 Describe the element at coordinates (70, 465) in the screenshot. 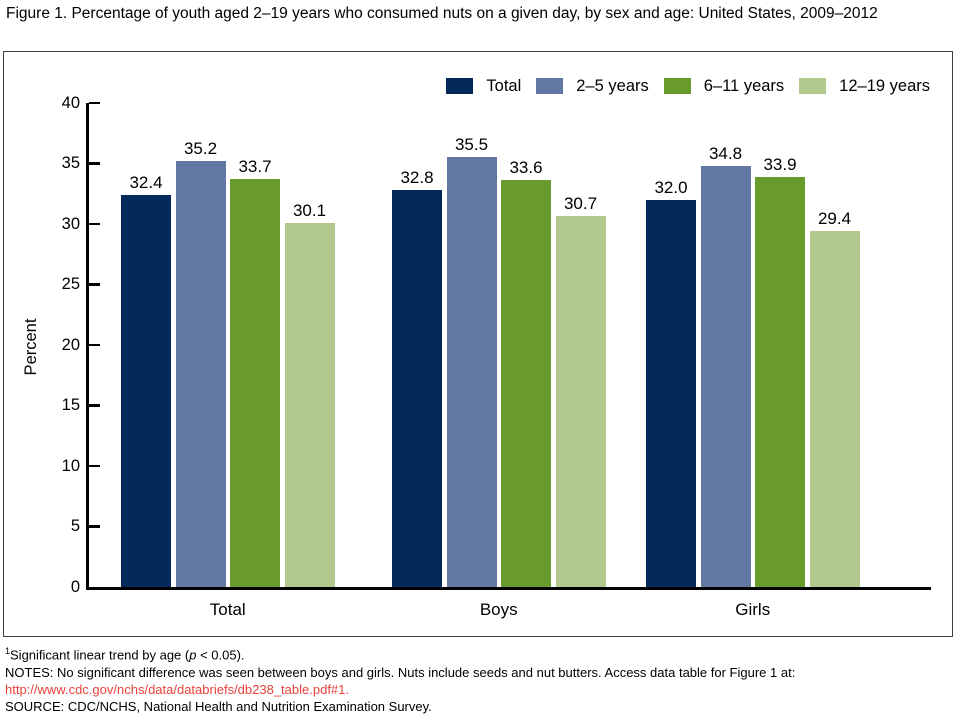

I see `y-tick-label: 10` at that location.